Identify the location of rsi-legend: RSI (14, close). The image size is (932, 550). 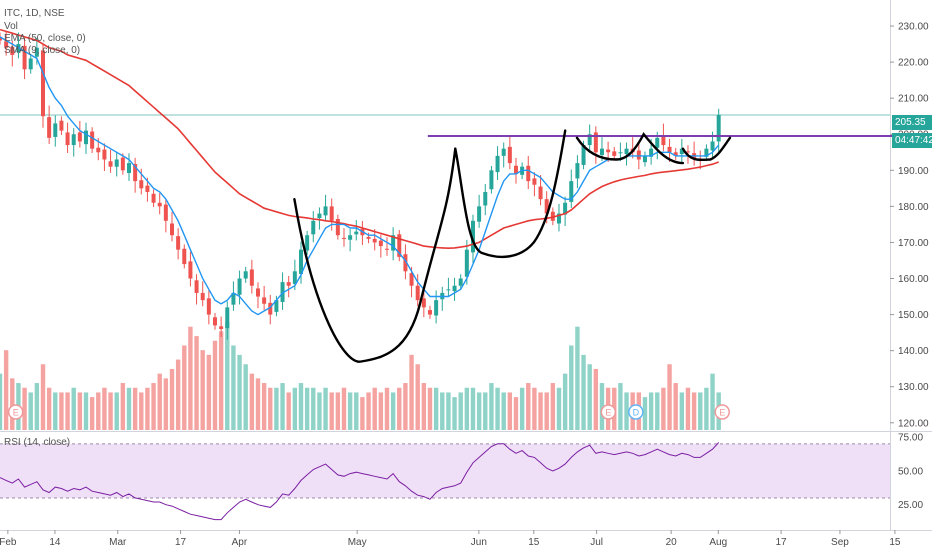
(37, 442).